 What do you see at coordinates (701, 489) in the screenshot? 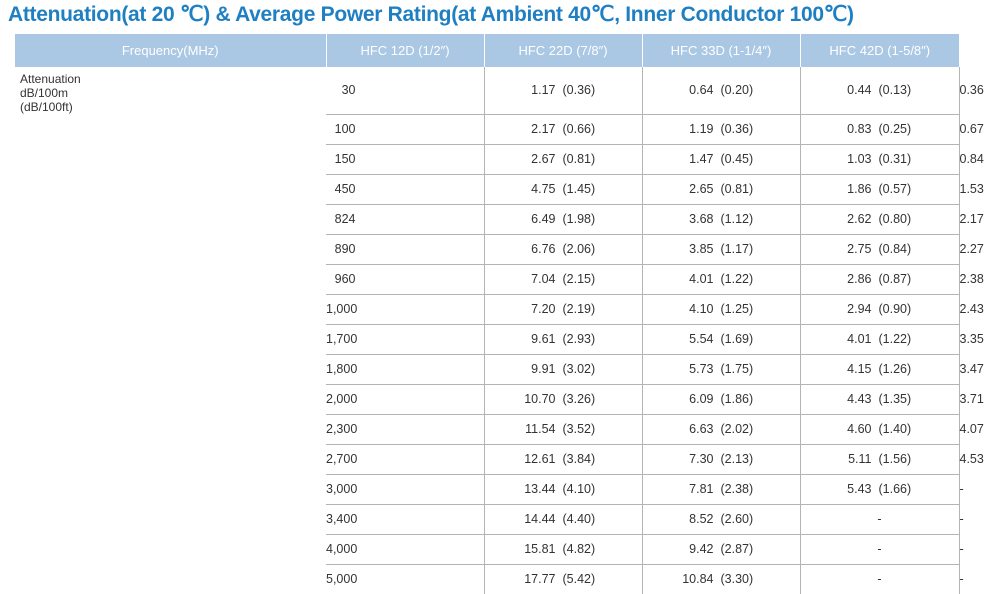
I see `attenuation-db-per-100m: 7.81` at bounding box center [701, 489].